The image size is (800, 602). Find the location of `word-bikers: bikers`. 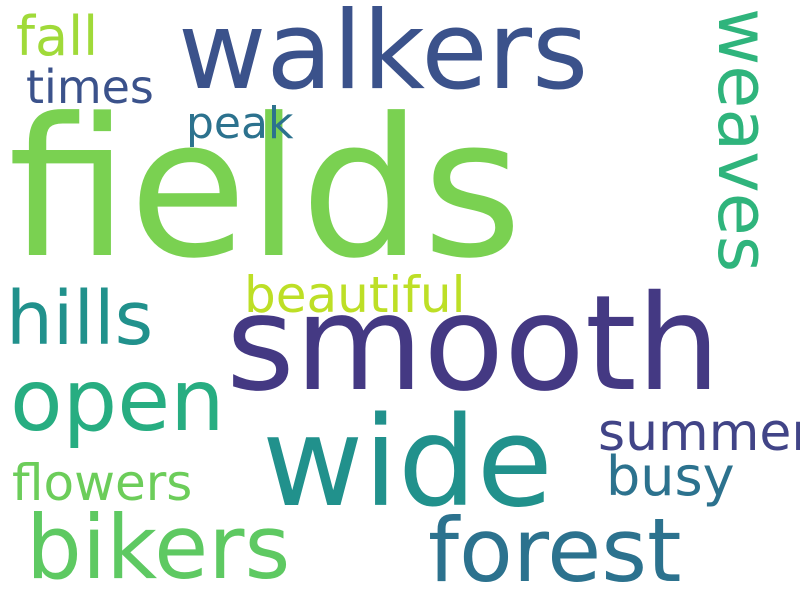

word-bikers: bikers is located at coordinates (158, 547).